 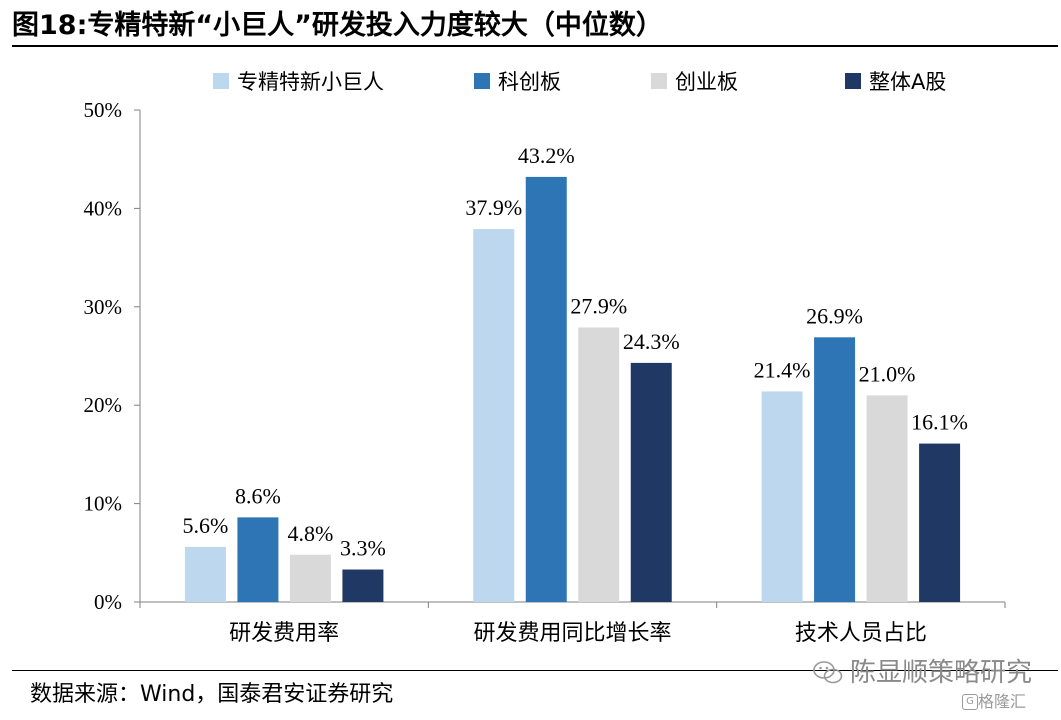 What do you see at coordinates (535, 46) in the screenshot?
I see `title-rule` at bounding box center [535, 46].